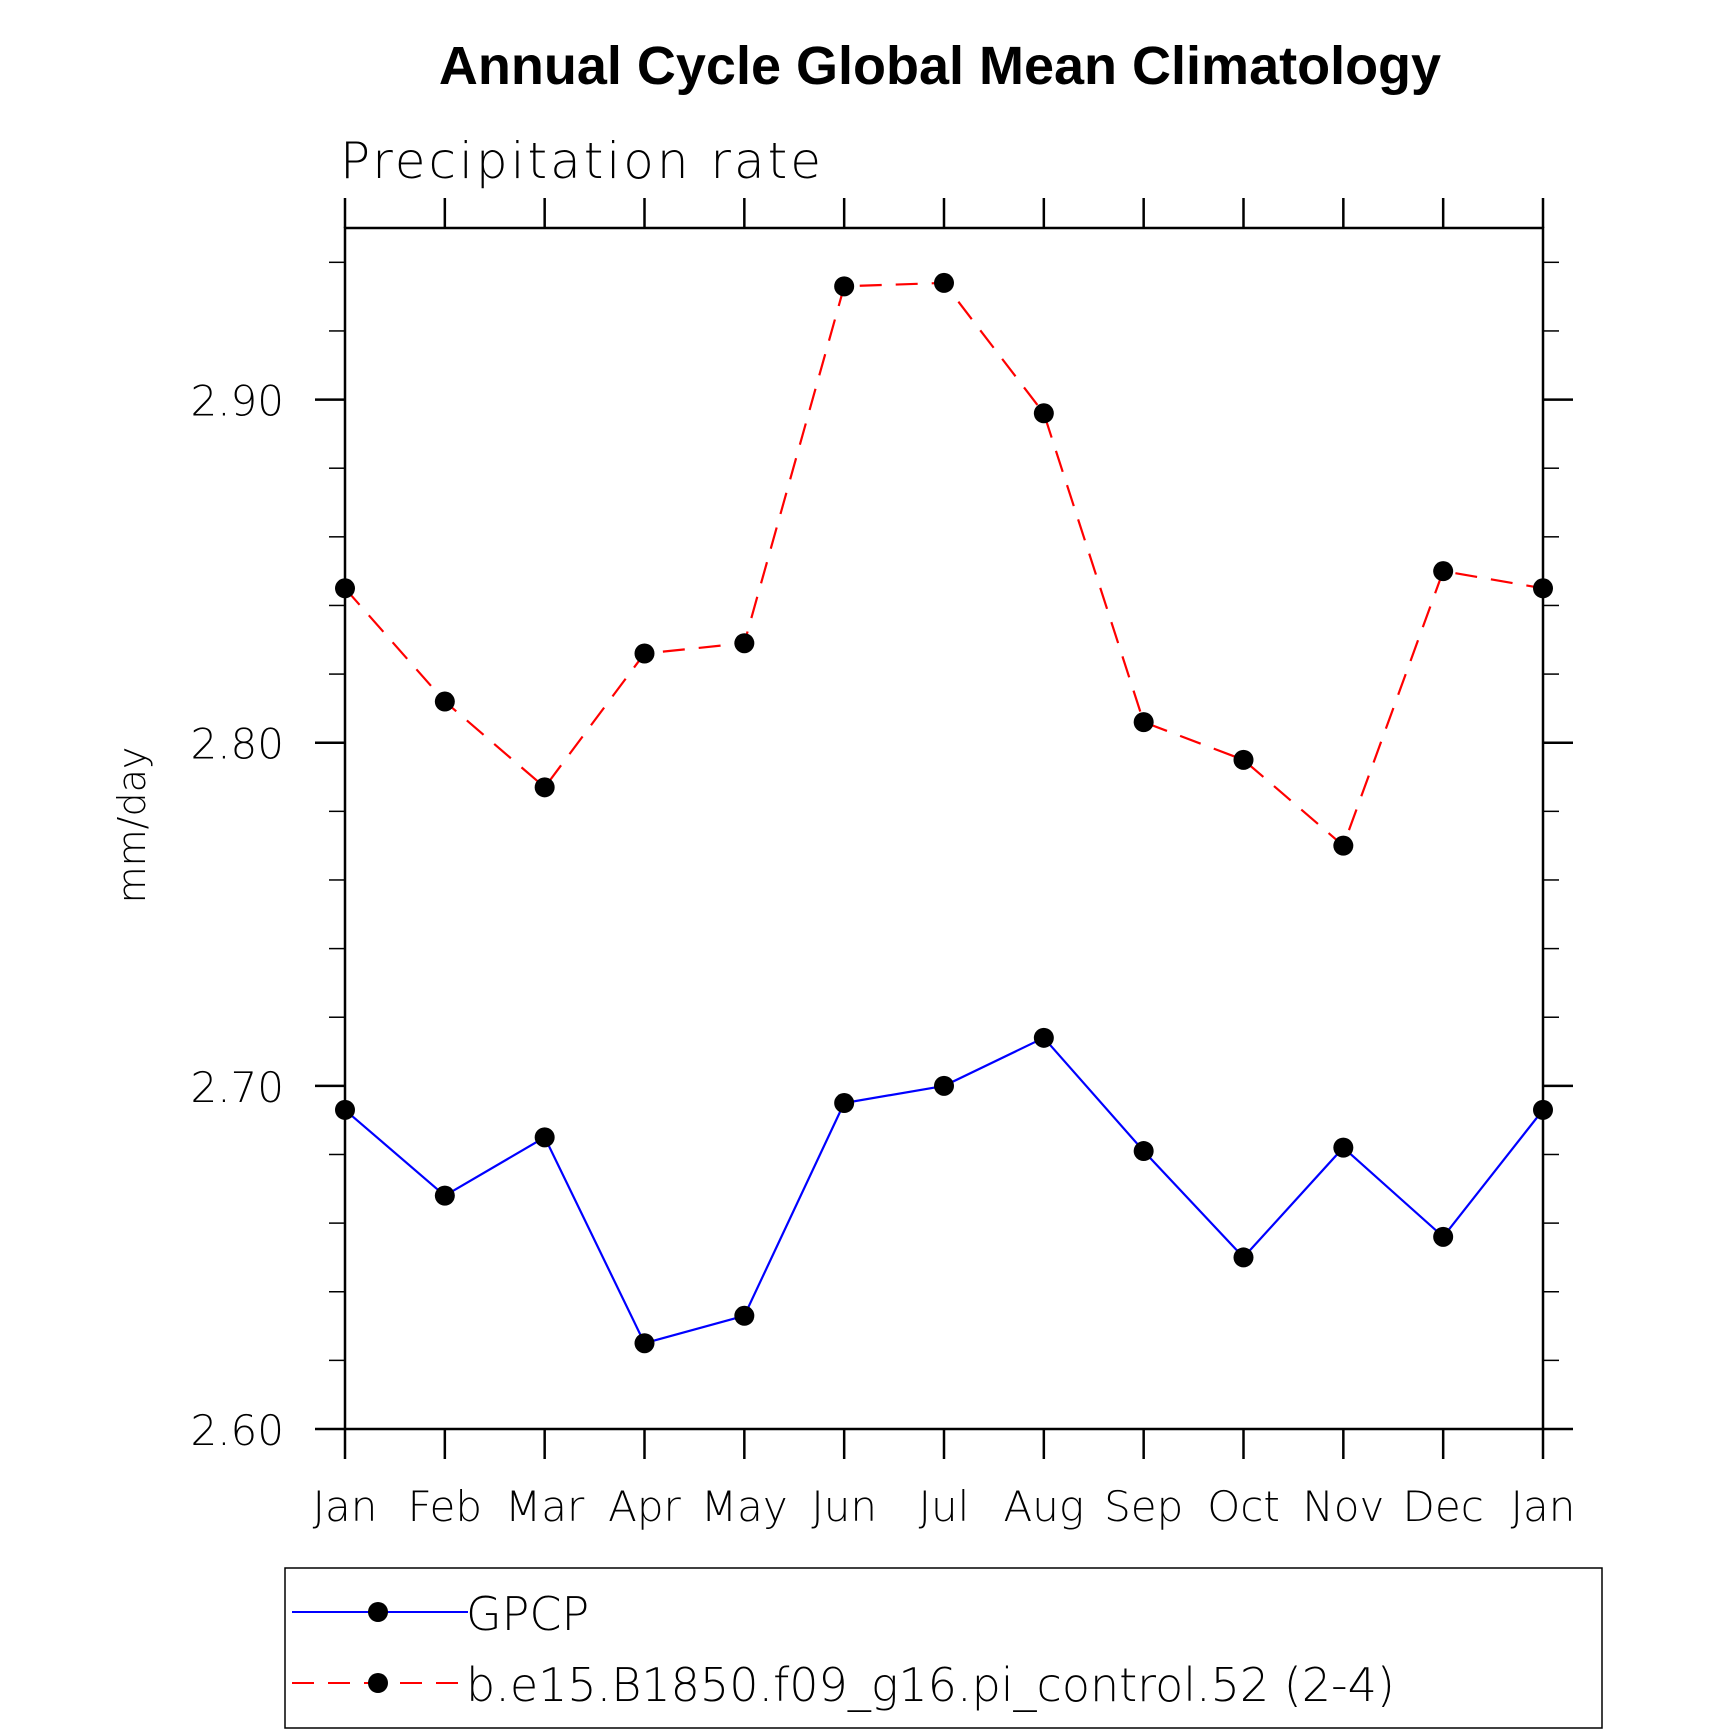  Describe the element at coordinates (545, 1506) in the screenshot. I see `x-tick-label: Mar` at that location.